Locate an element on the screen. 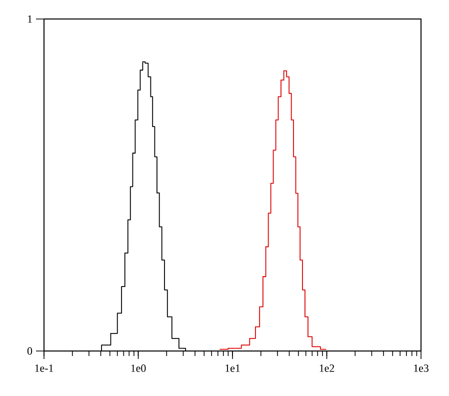 This screenshot has width=449, height=396. x-tick-label: 1e1 is located at coordinates (233, 368).